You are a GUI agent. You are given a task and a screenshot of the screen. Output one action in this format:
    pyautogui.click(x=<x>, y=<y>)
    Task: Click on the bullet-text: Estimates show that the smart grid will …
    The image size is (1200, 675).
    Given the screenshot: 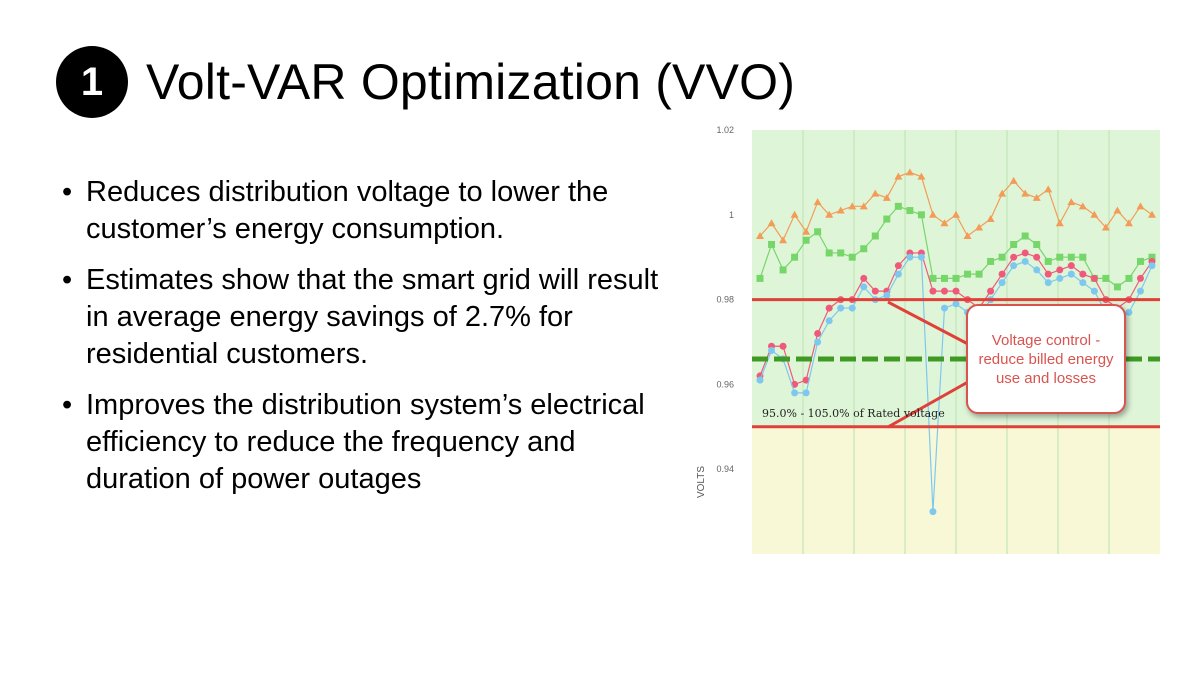 What is the action you would take?
    pyautogui.click(x=372, y=317)
    